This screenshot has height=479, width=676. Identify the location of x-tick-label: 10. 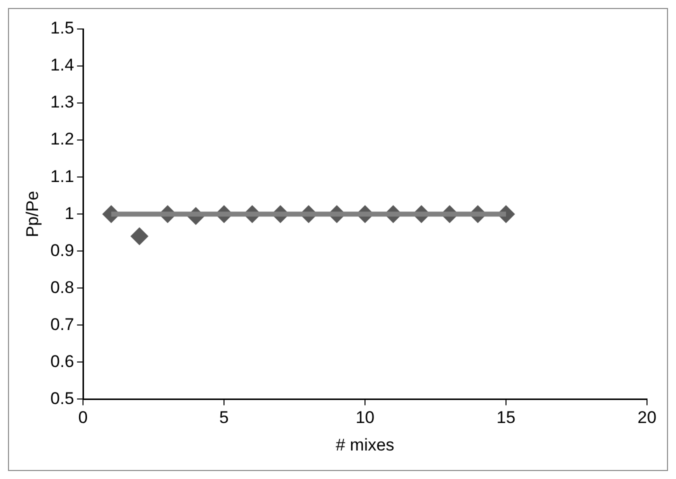
(365, 418).